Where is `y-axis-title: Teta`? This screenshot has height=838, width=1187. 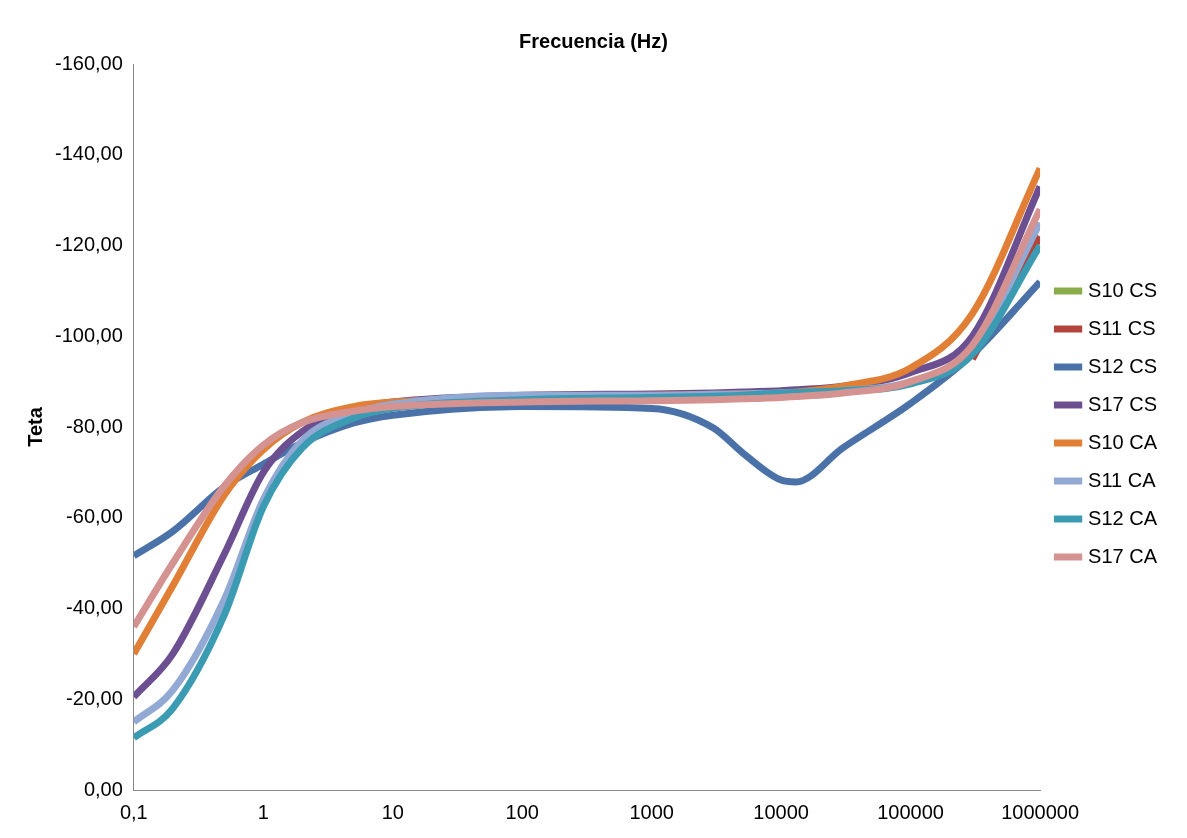
y-axis-title: Teta is located at coordinates (34, 426).